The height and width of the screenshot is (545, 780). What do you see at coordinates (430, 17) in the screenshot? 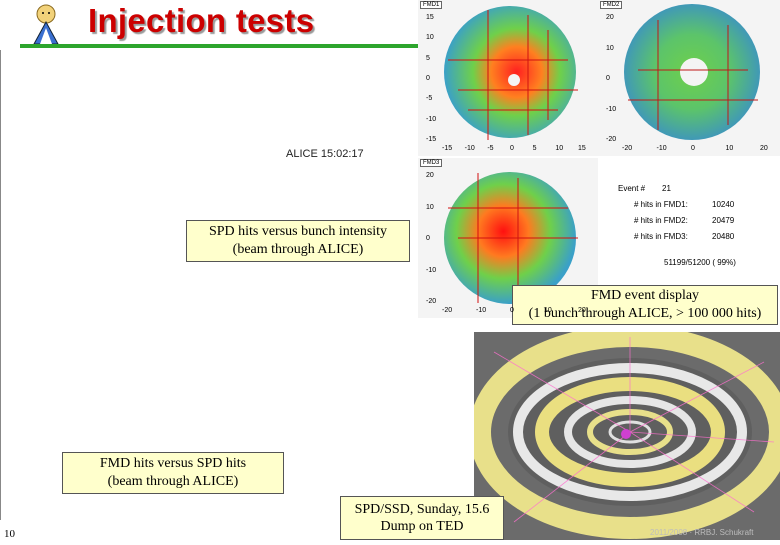
I see `fmd1-y-tick: 15` at bounding box center [430, 17].